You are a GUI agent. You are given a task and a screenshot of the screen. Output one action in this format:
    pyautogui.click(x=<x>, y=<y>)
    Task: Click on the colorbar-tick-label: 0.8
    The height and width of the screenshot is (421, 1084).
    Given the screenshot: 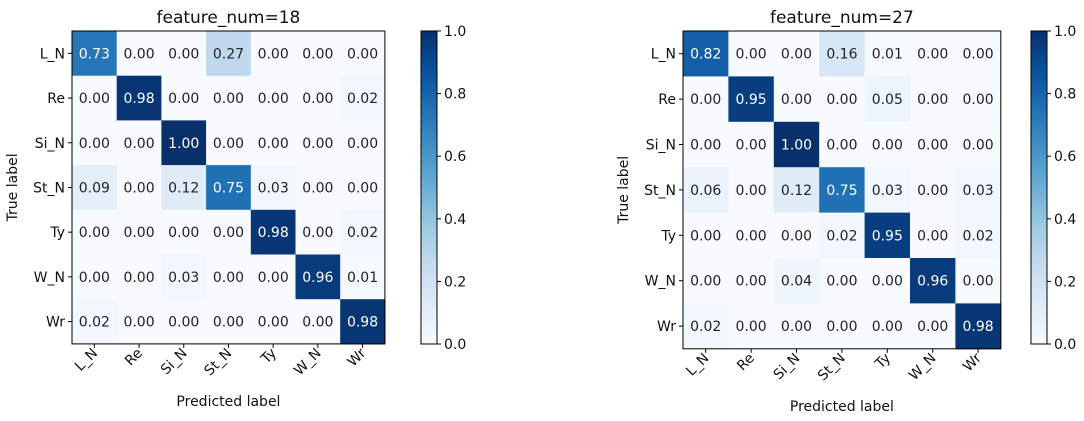 What is the action you would take?
    pyautogui.click(x=1065, y=95)
    